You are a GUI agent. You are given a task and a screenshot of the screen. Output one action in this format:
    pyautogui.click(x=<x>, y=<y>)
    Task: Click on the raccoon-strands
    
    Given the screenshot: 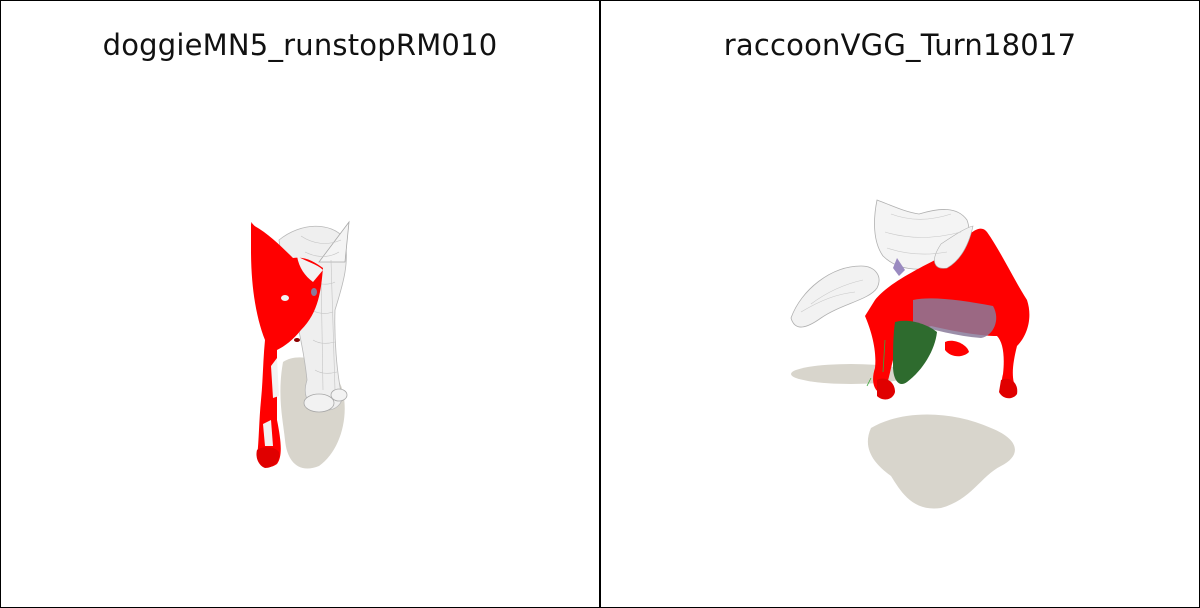 What is the action you would take?
    pyautogui.click(x=876, y=363)
    